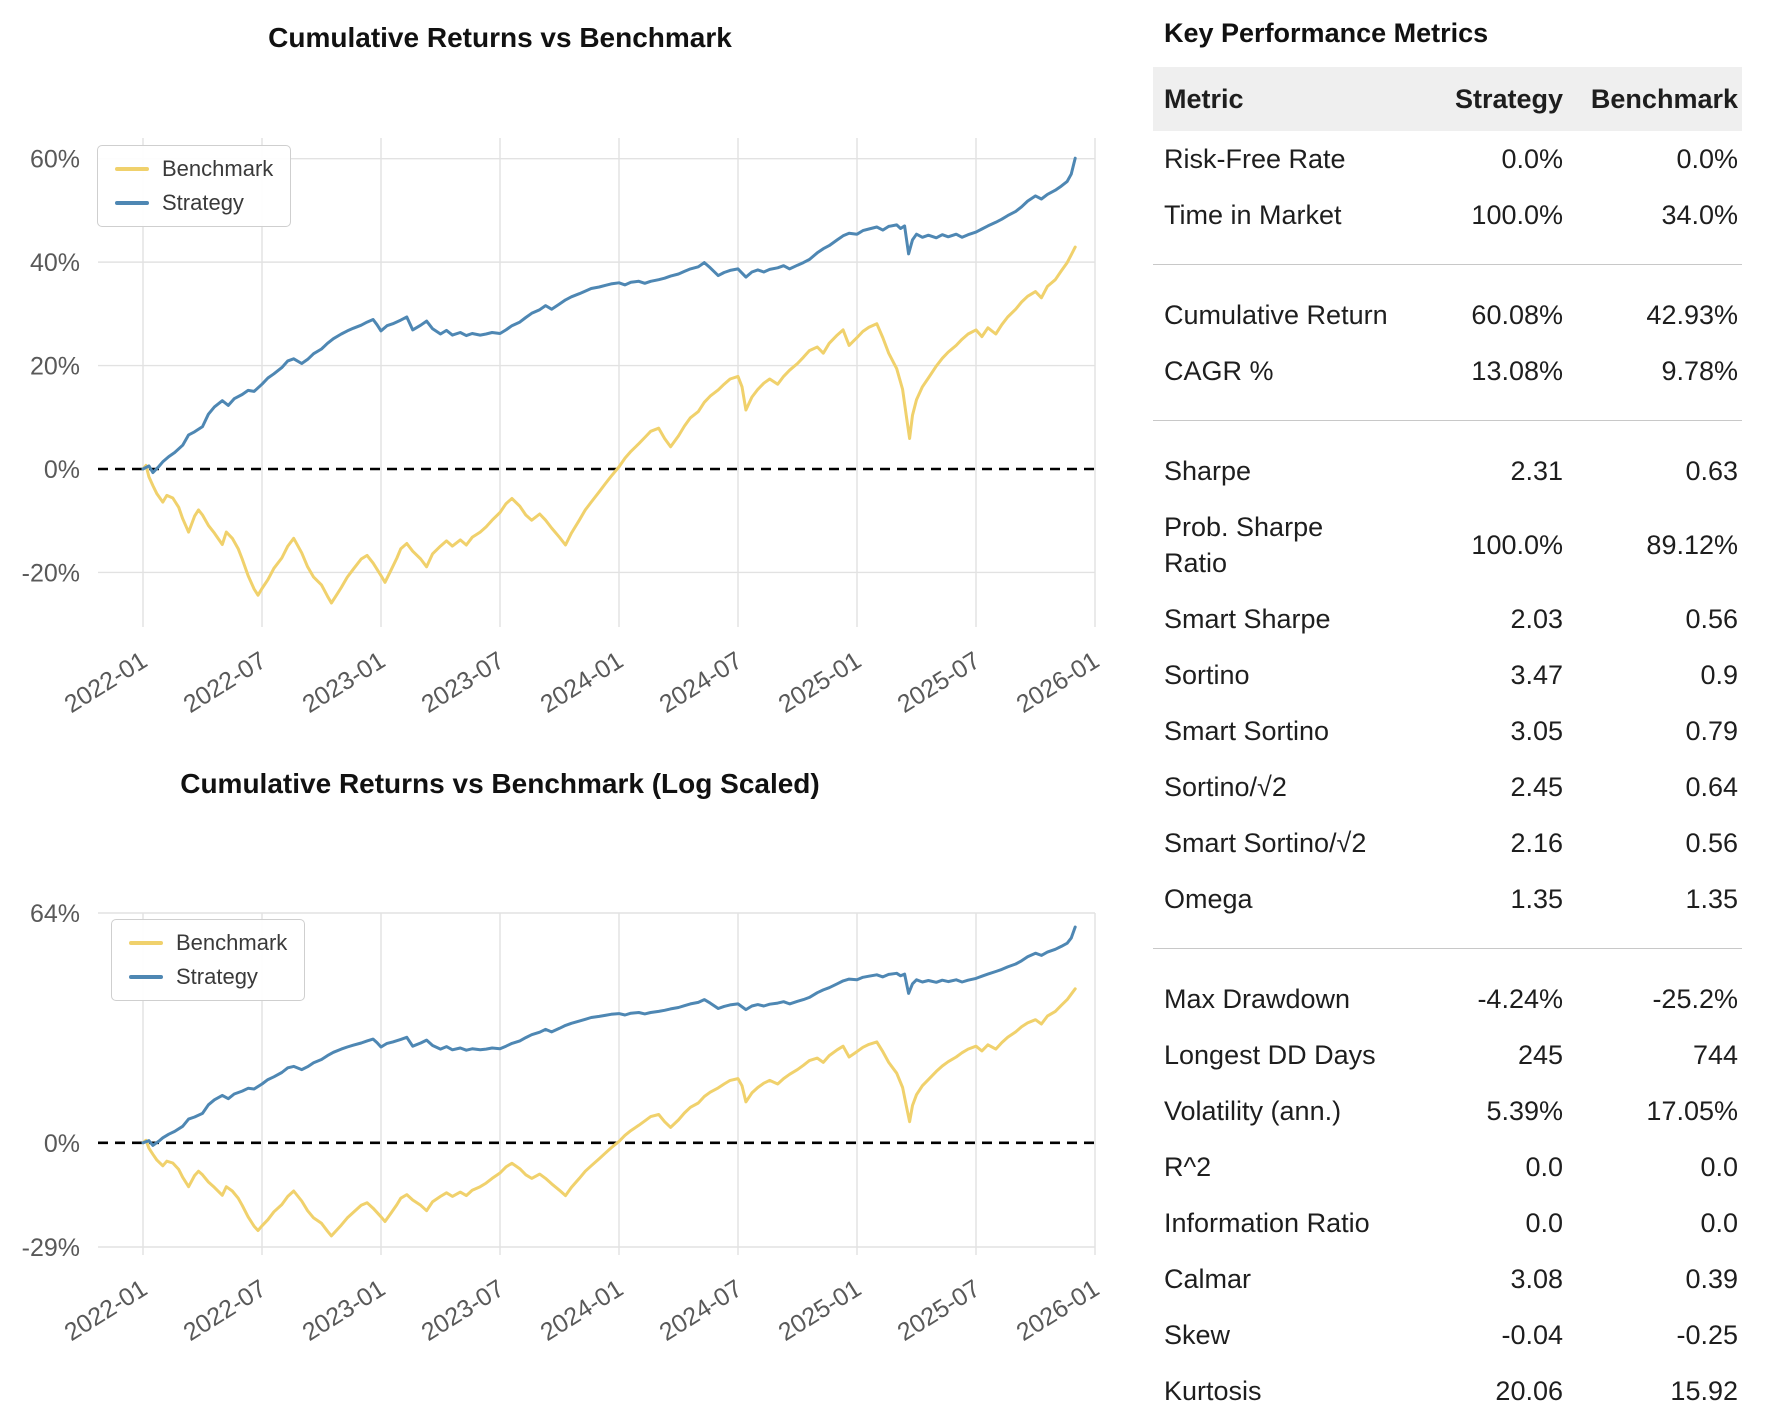 The width and height of the screenshot is (1774, 1402). I want to click on legend-item-strategy: Strategy, so click(208, 976).